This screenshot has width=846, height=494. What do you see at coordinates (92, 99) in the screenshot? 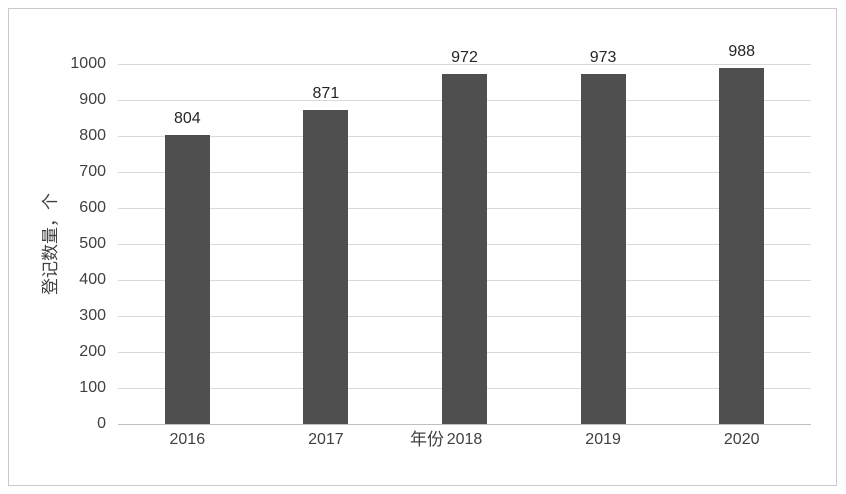
I see `y-tick-label-900: 900` at bounding box center [92, 99].